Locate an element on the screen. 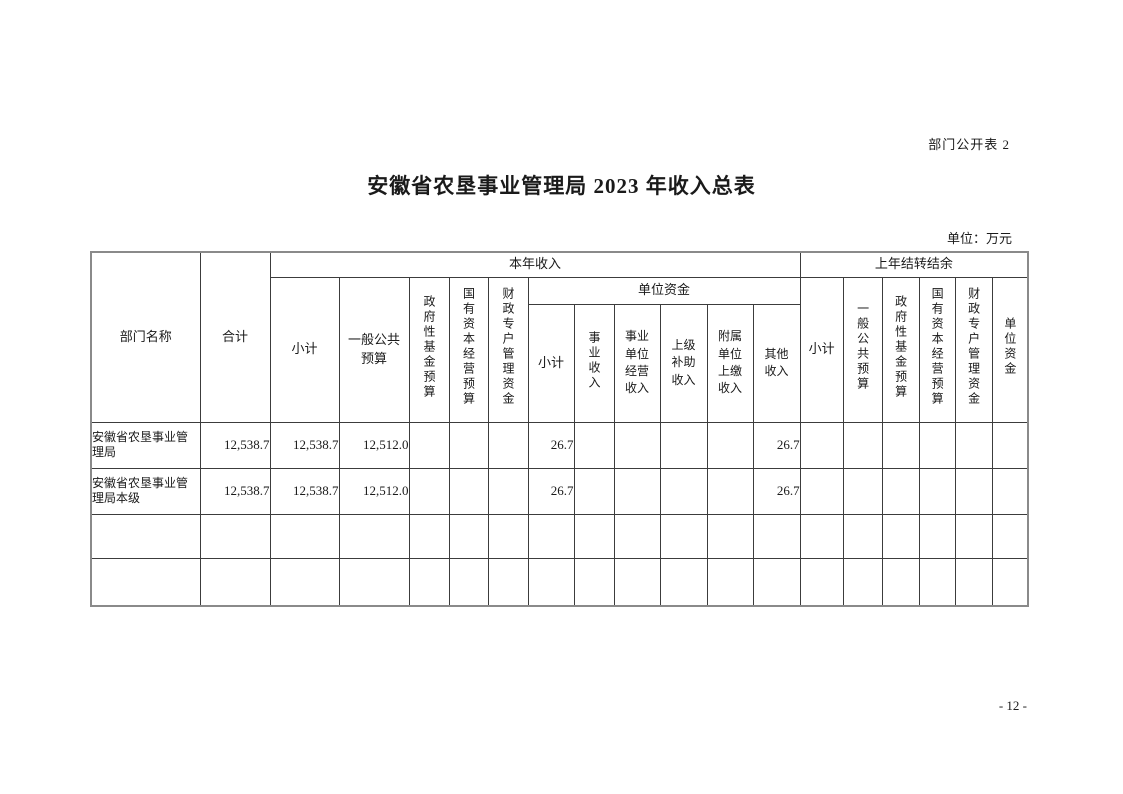  header-cy-fiscal-account: 财政专户管理资金 is located at coordinates (508, 349).